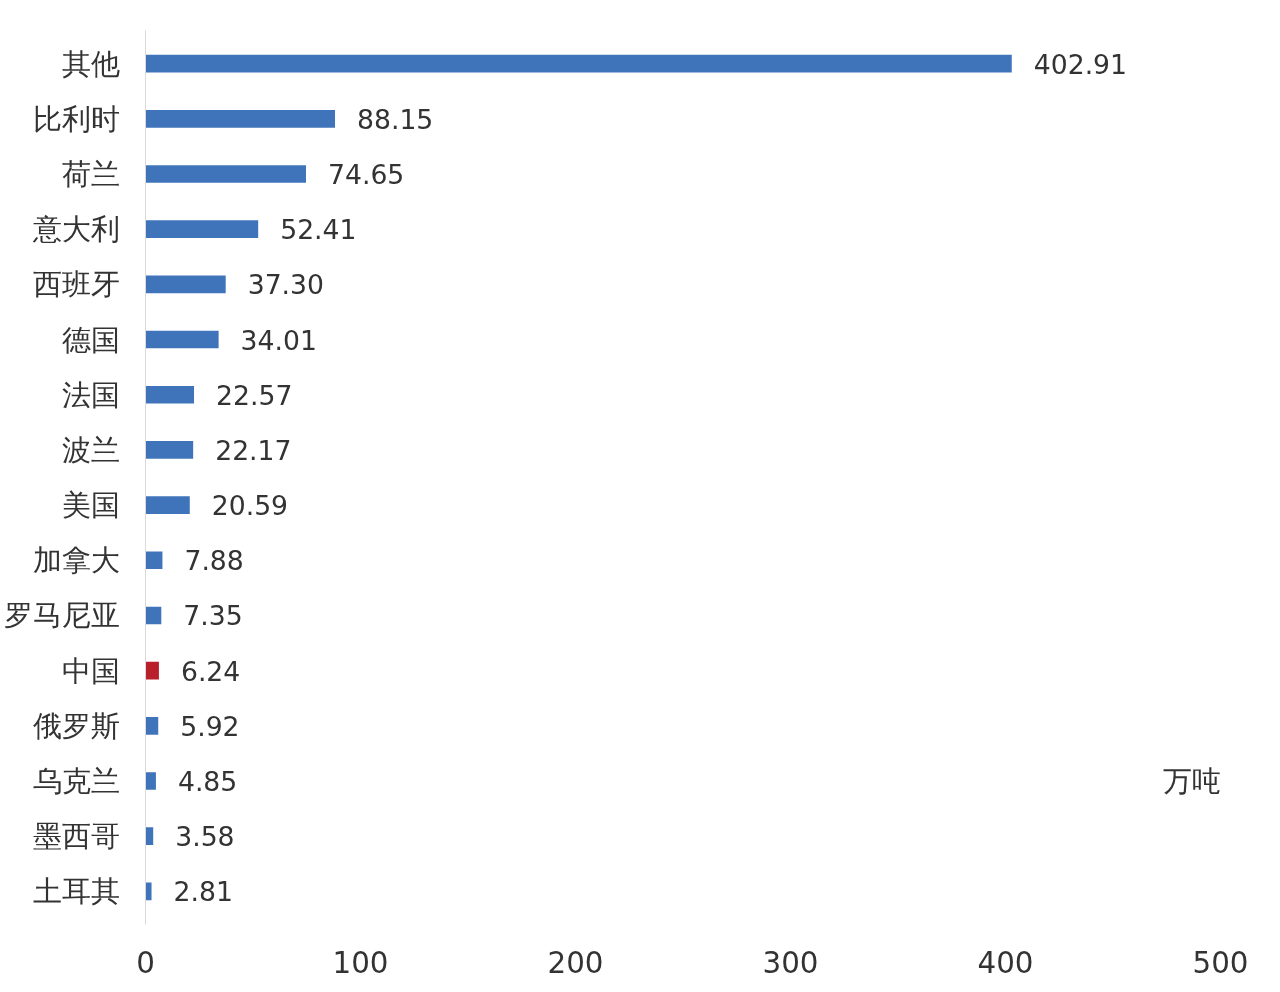 The image size is (1280, 992). I want to click on y-tick-label: 比利时, so click(76, 118).